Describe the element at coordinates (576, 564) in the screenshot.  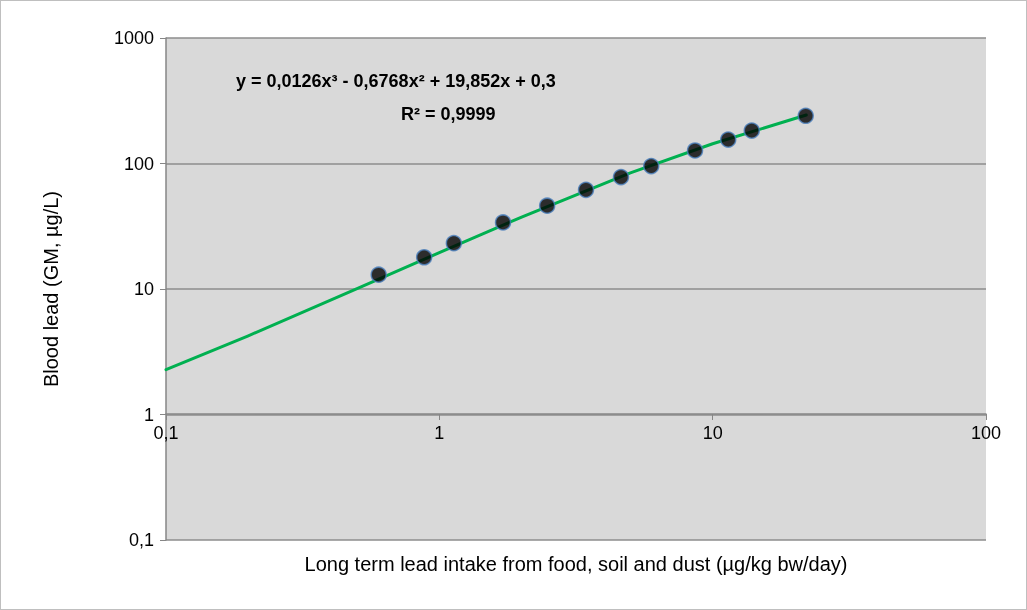
I see `x-axis-title: Long term lead intake from food, soil and dust (µg/kg bw/day)` at that location.